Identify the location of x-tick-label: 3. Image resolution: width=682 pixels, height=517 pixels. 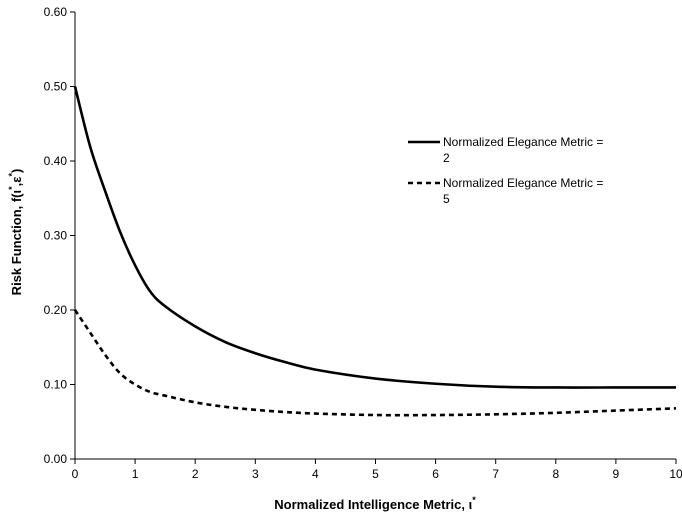
(255, 474).